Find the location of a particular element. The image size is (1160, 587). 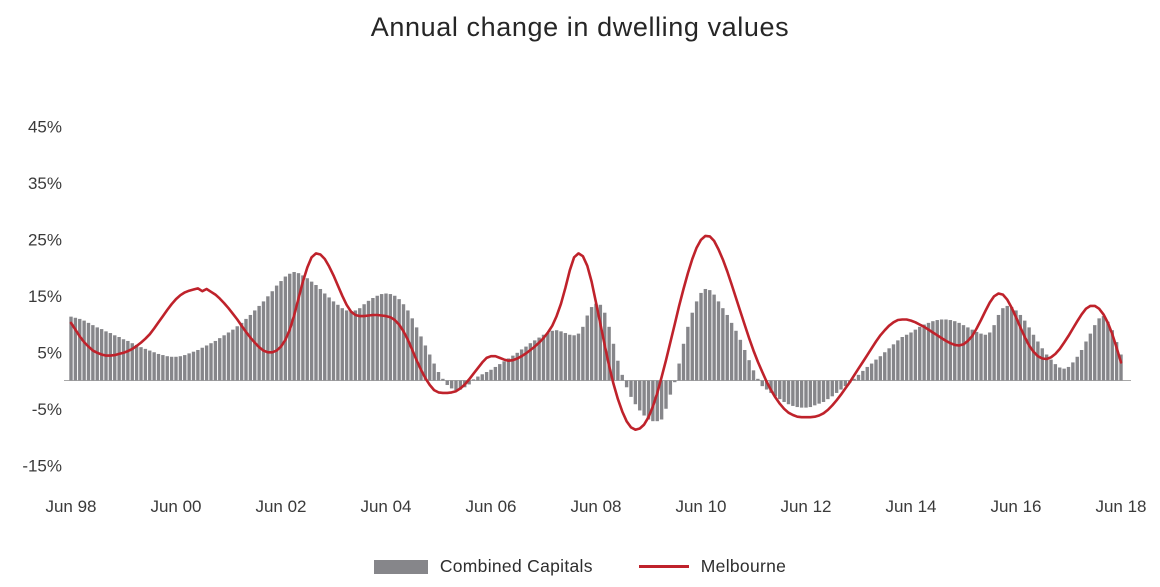

chart-legend: Combined Capitals Melbourne is located at coordinates (580, 566).